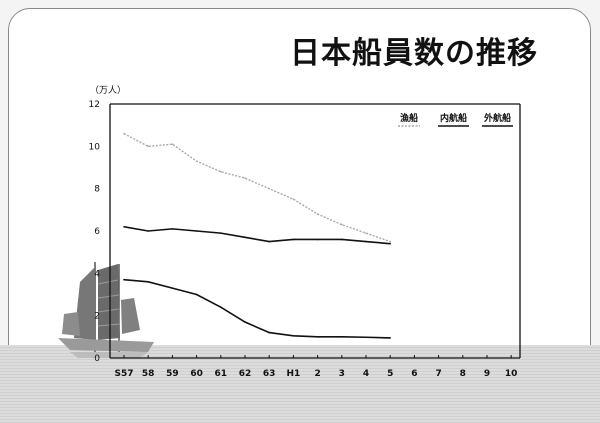 This screenshot has height=423, width=600. What do you see at coordinates (414, 53) in the screenshot?
I see `slide-title: 日本船員数の推移` at bounding box center [414, 53].